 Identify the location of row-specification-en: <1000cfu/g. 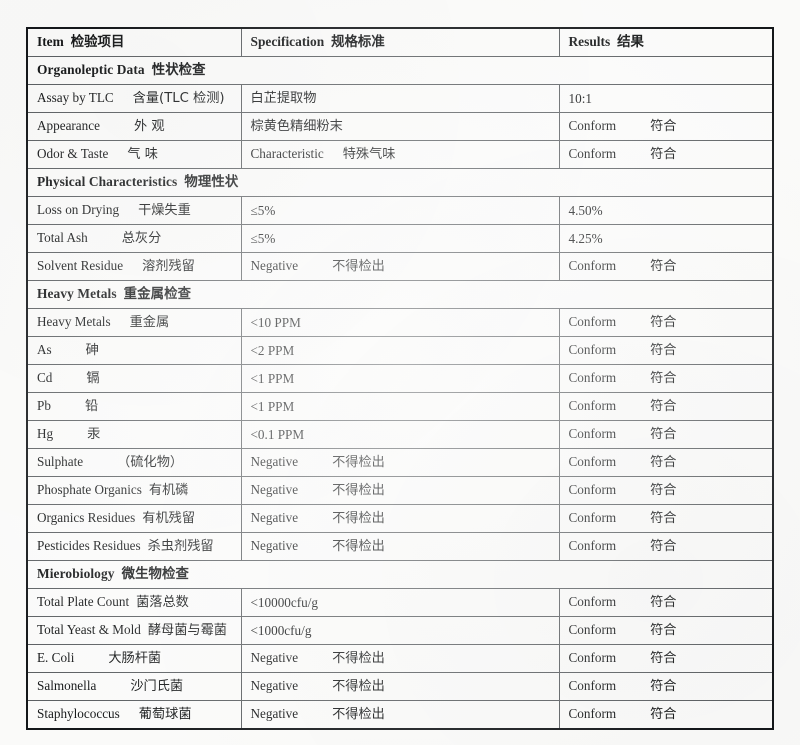
(281, 630).